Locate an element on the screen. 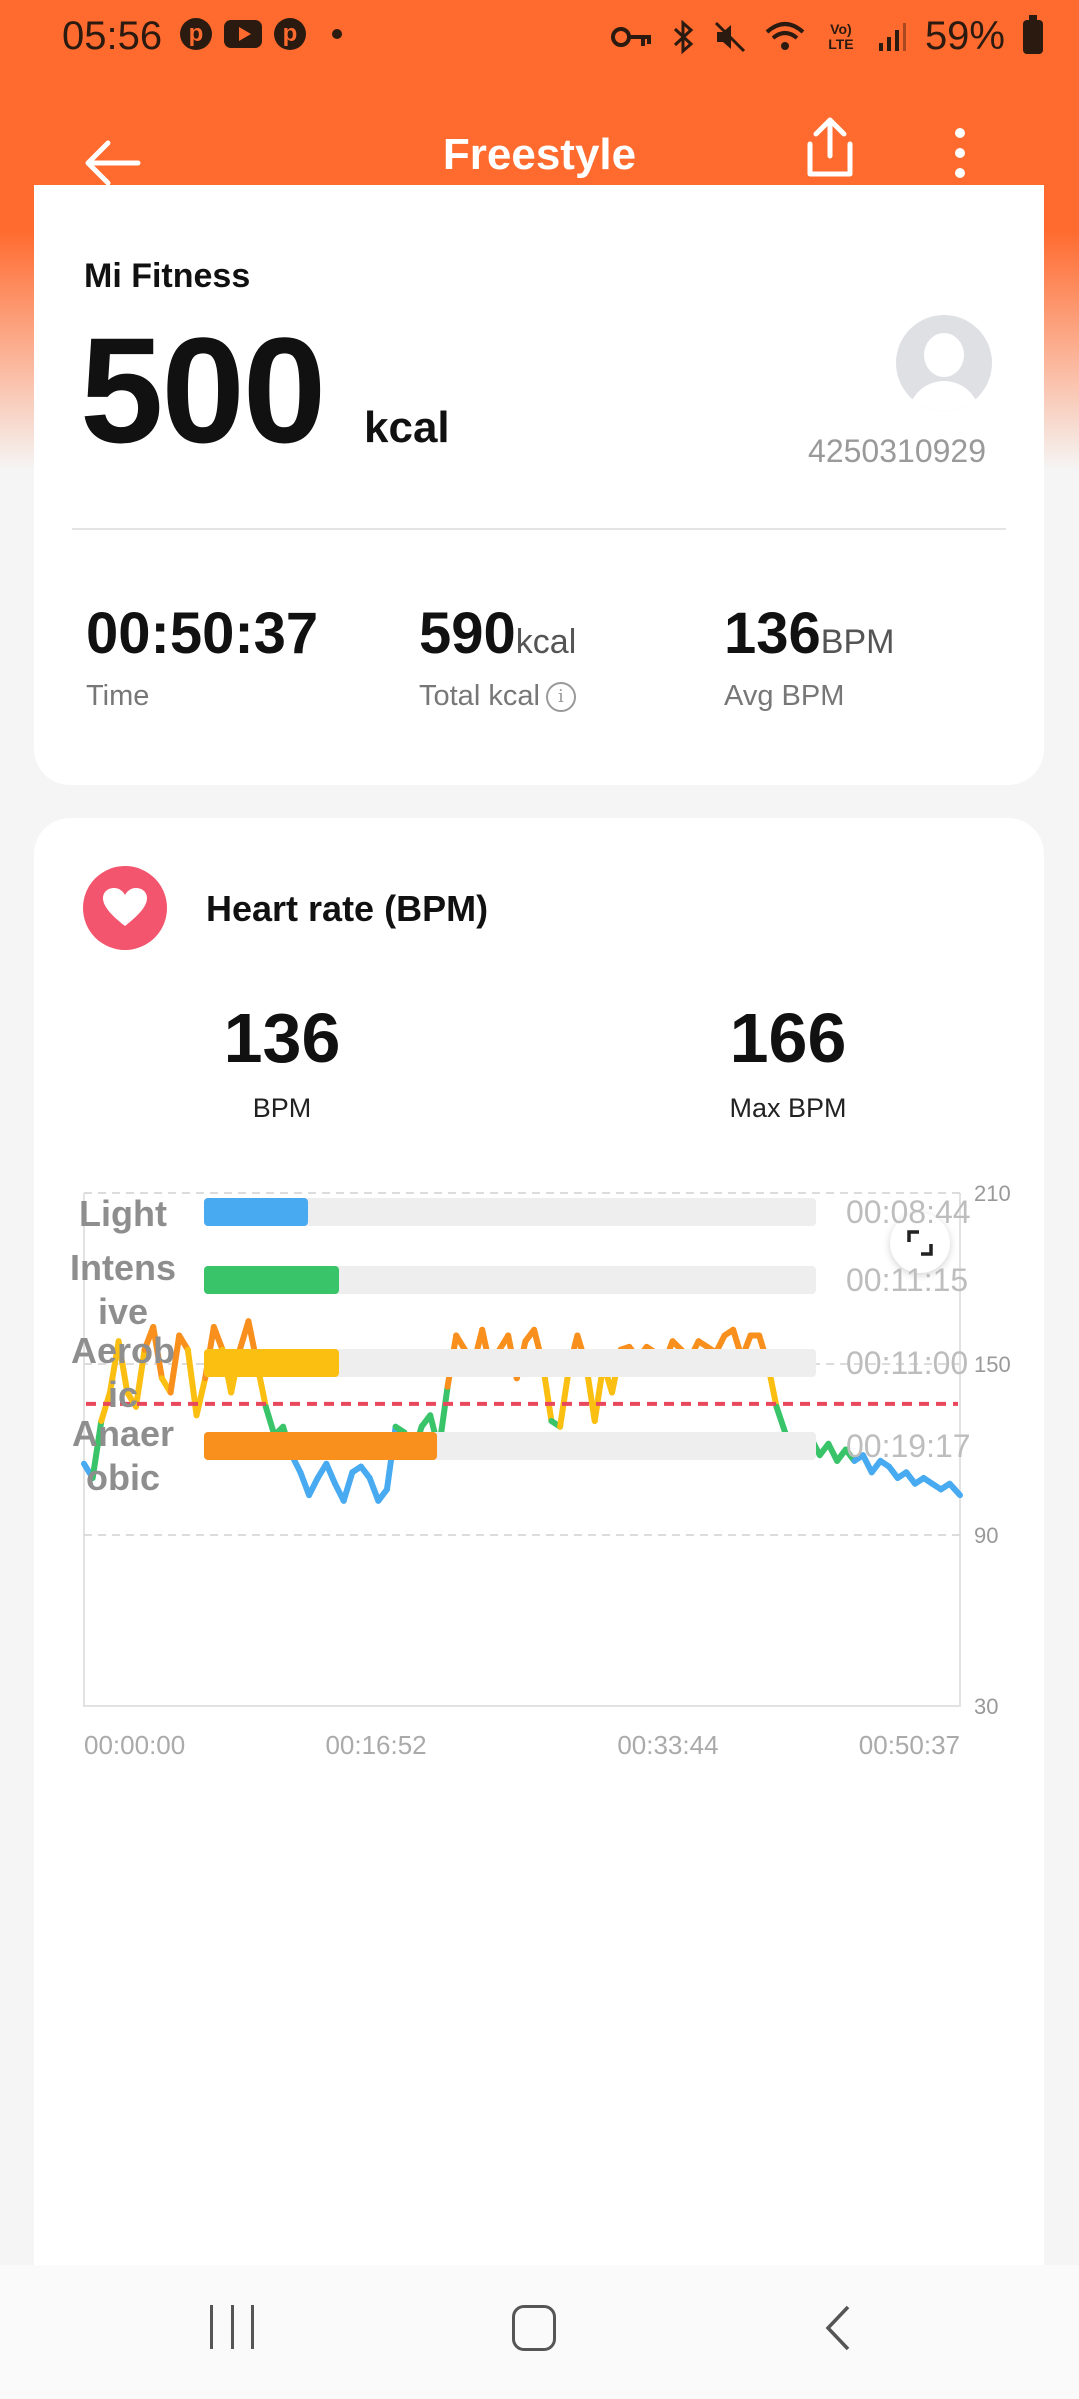 The height and width of the screenshot is (2399, 1079). zone-label-line: Aerob is located at coordinates (122, 1350).